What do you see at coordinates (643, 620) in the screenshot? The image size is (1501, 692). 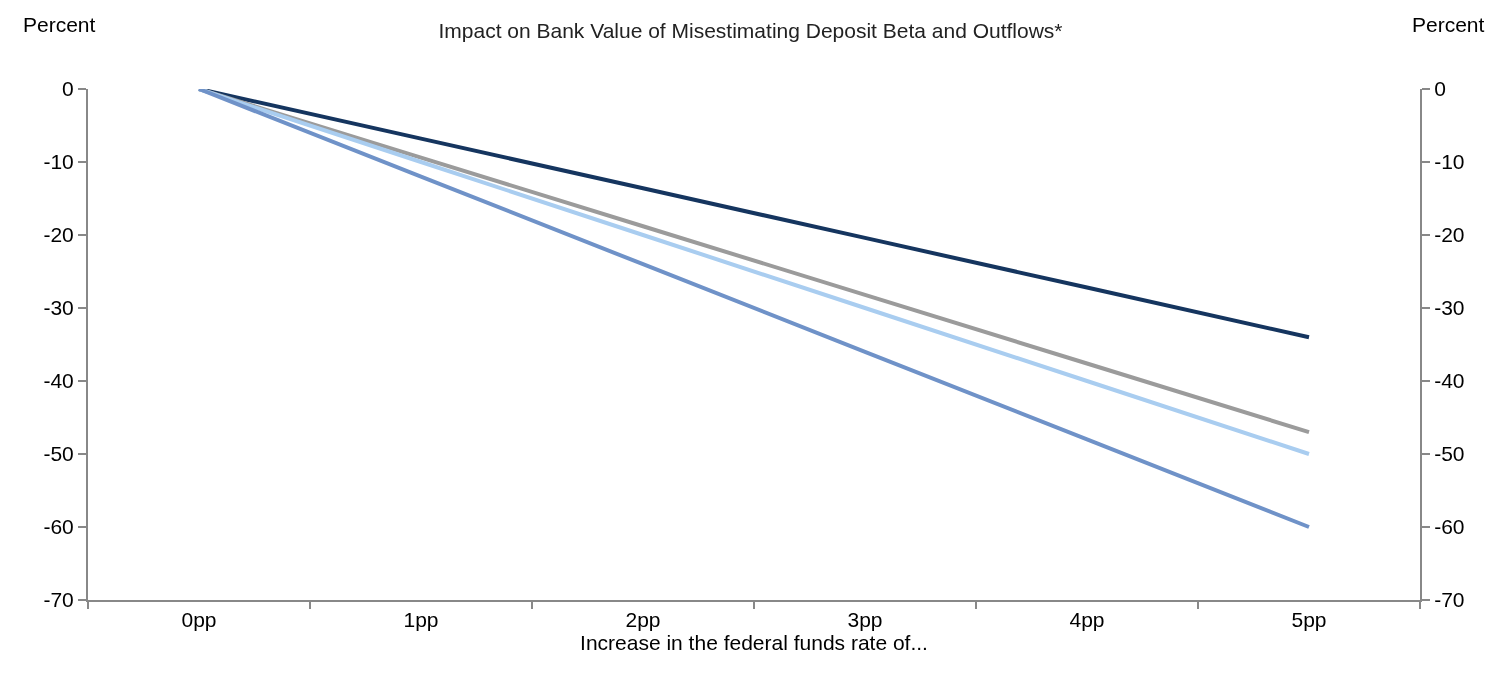 I see `x-tick-label: 2pp` at bounding box center [643, 620].